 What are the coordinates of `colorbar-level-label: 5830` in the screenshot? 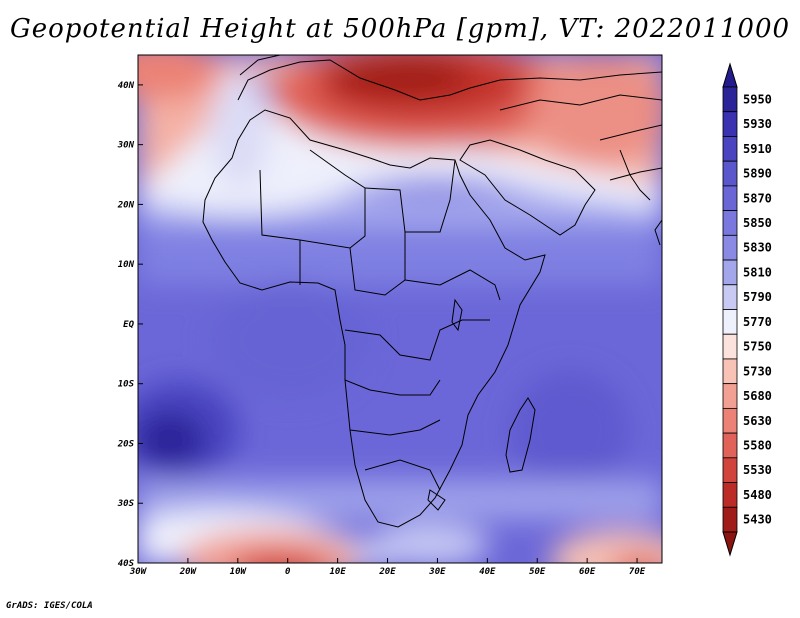 It's located at (757, 248).